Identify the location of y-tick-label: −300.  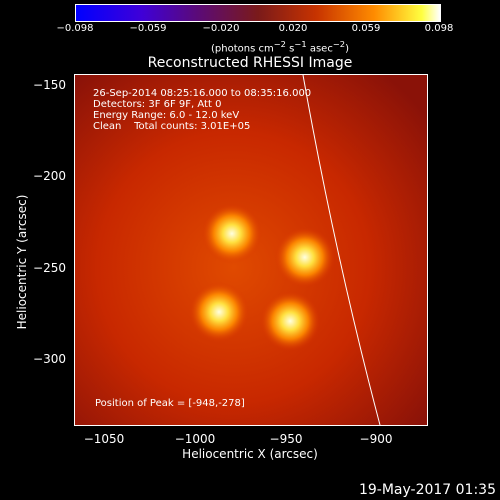
(49, 359).